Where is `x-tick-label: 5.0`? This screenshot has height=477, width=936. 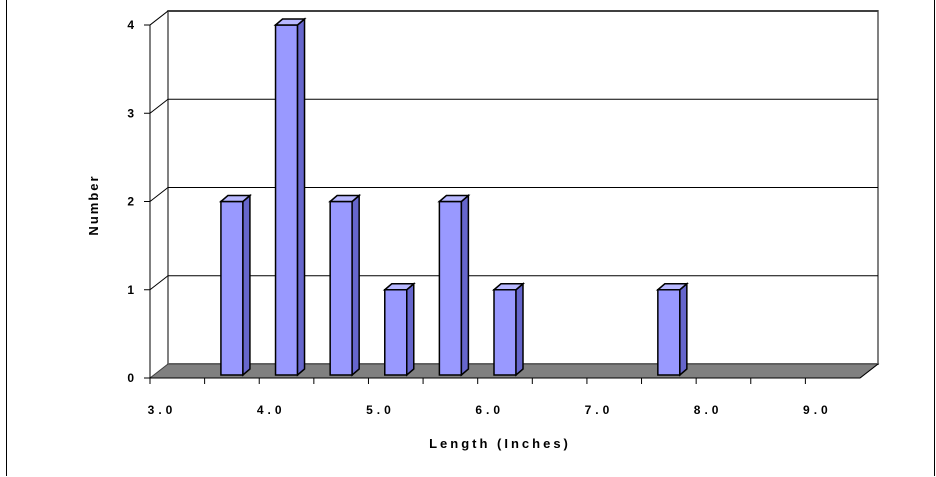
x-tick-label: 5.0 is located at coordinates (380, 410).